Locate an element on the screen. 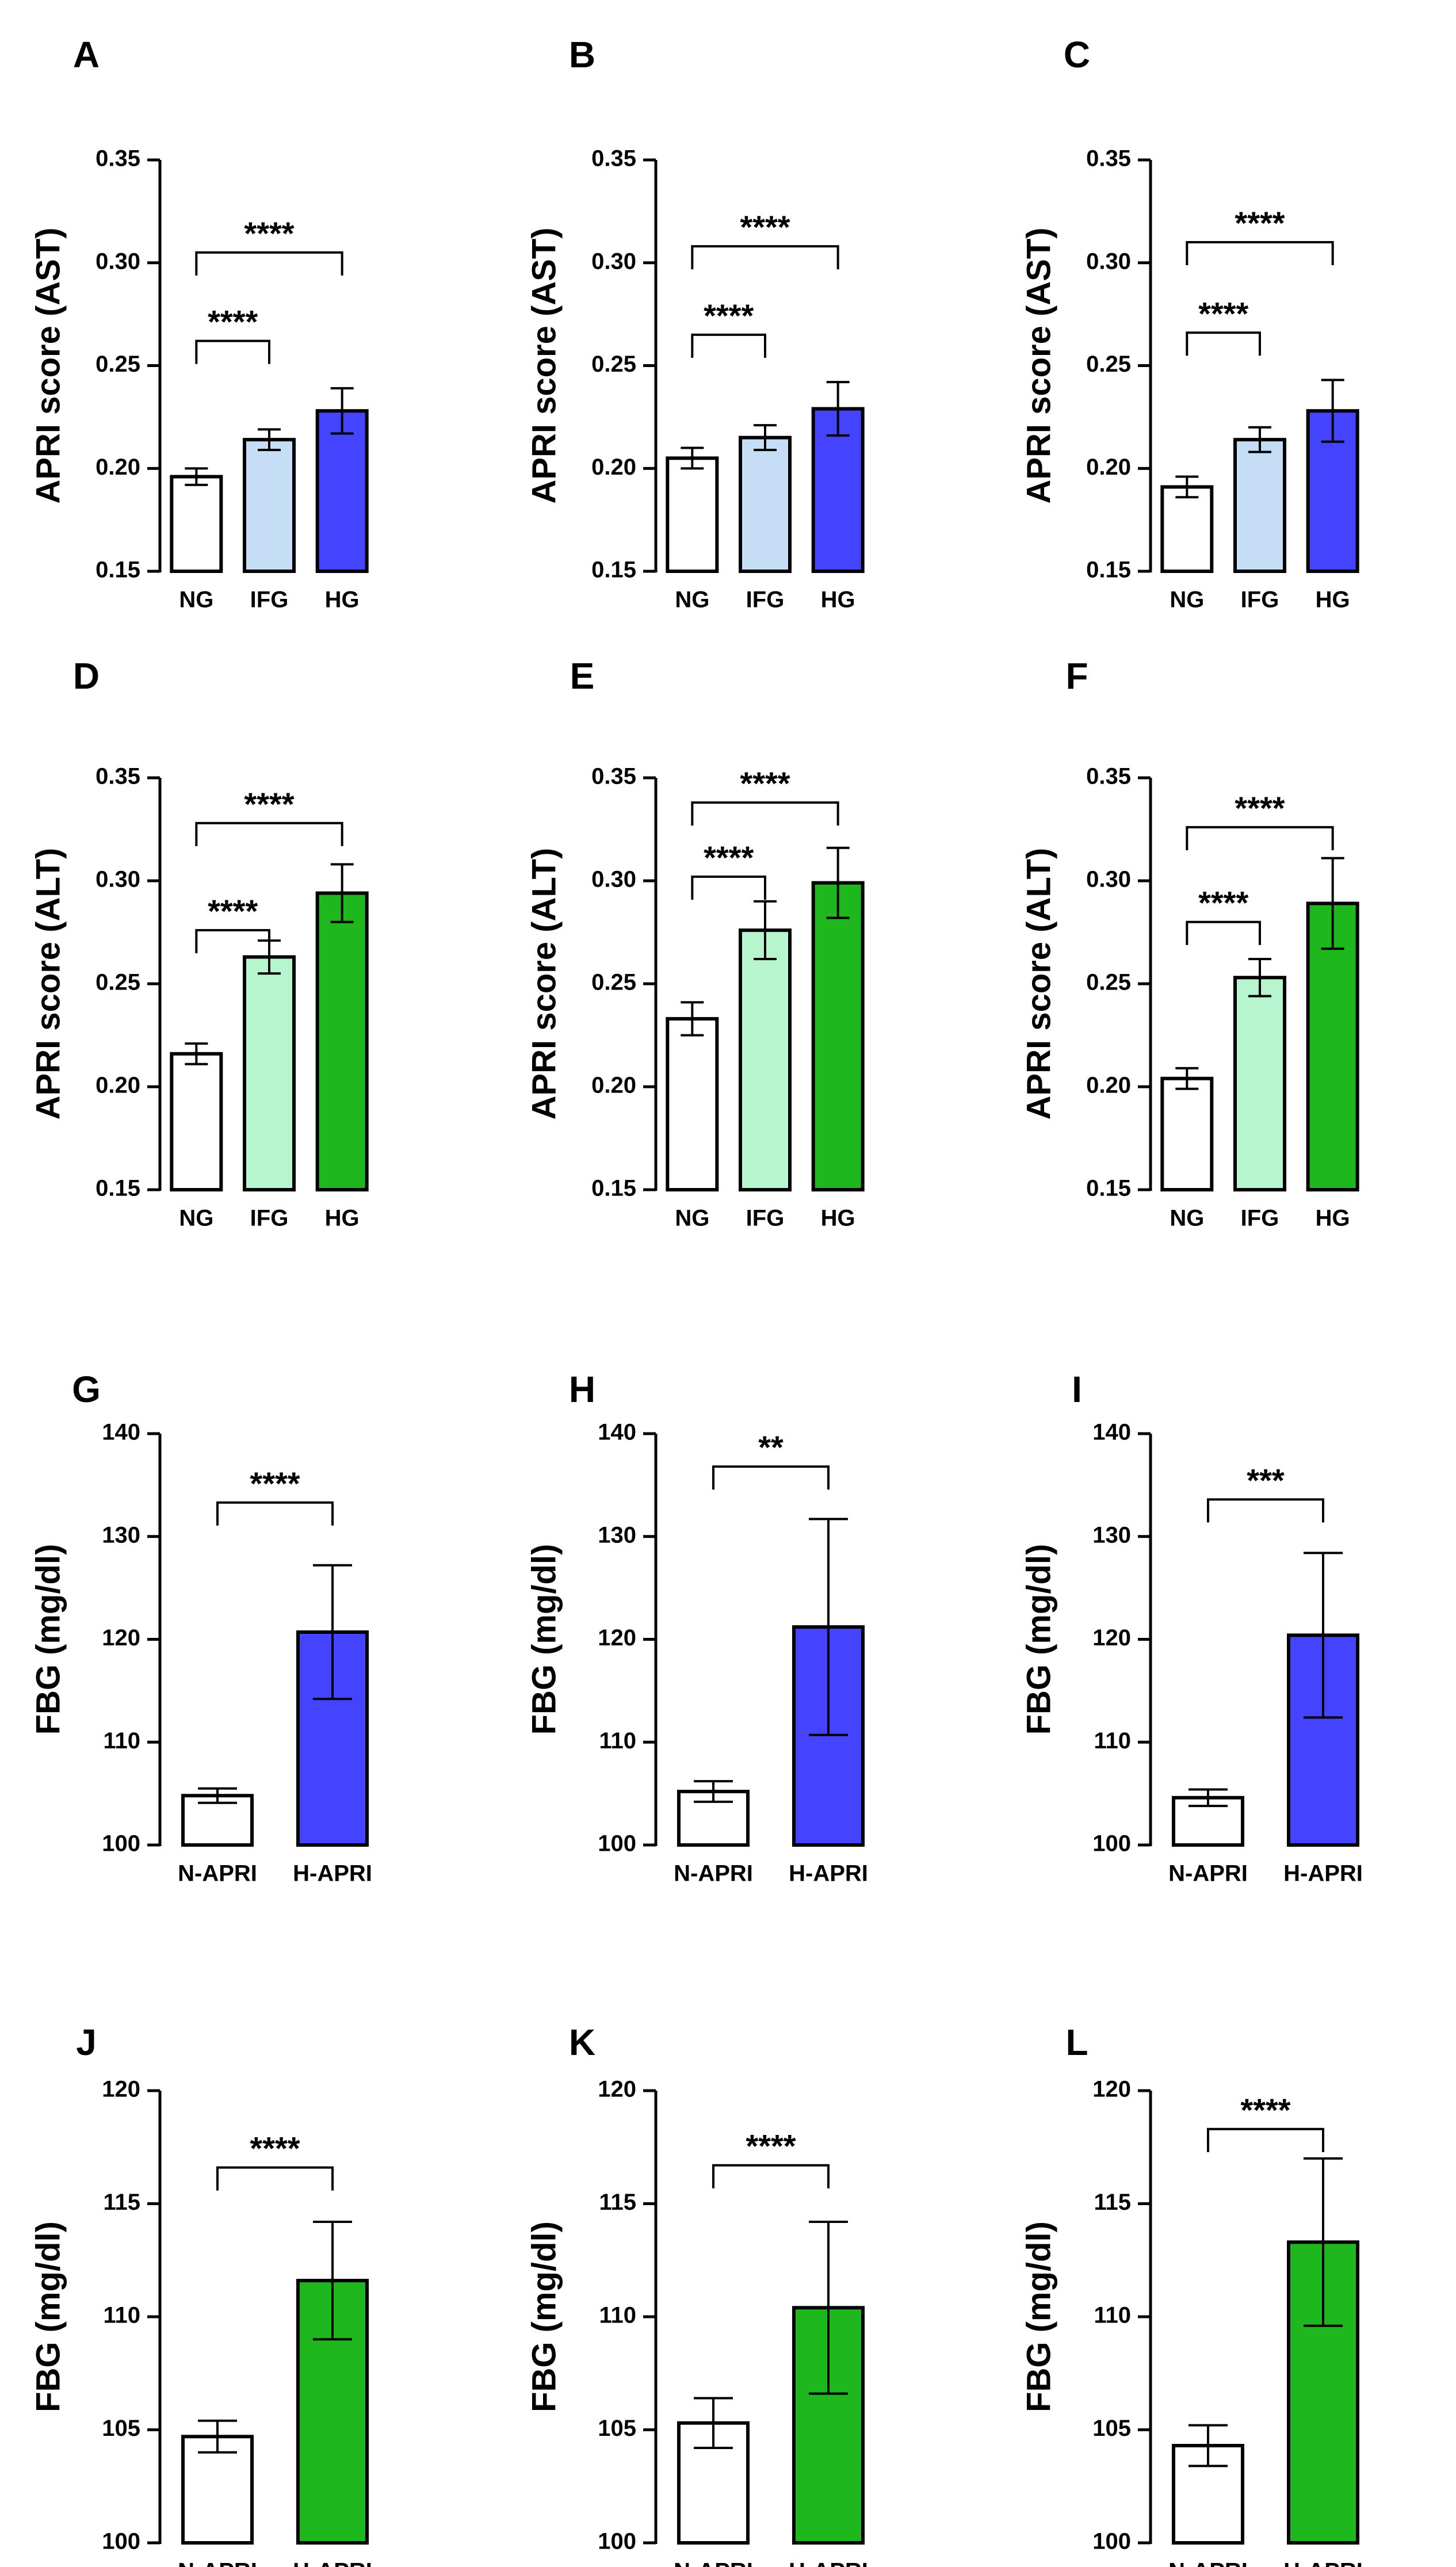 The image size is (1456, 2567). category-label-d-2: HG is located at coordinates (342, 1218).